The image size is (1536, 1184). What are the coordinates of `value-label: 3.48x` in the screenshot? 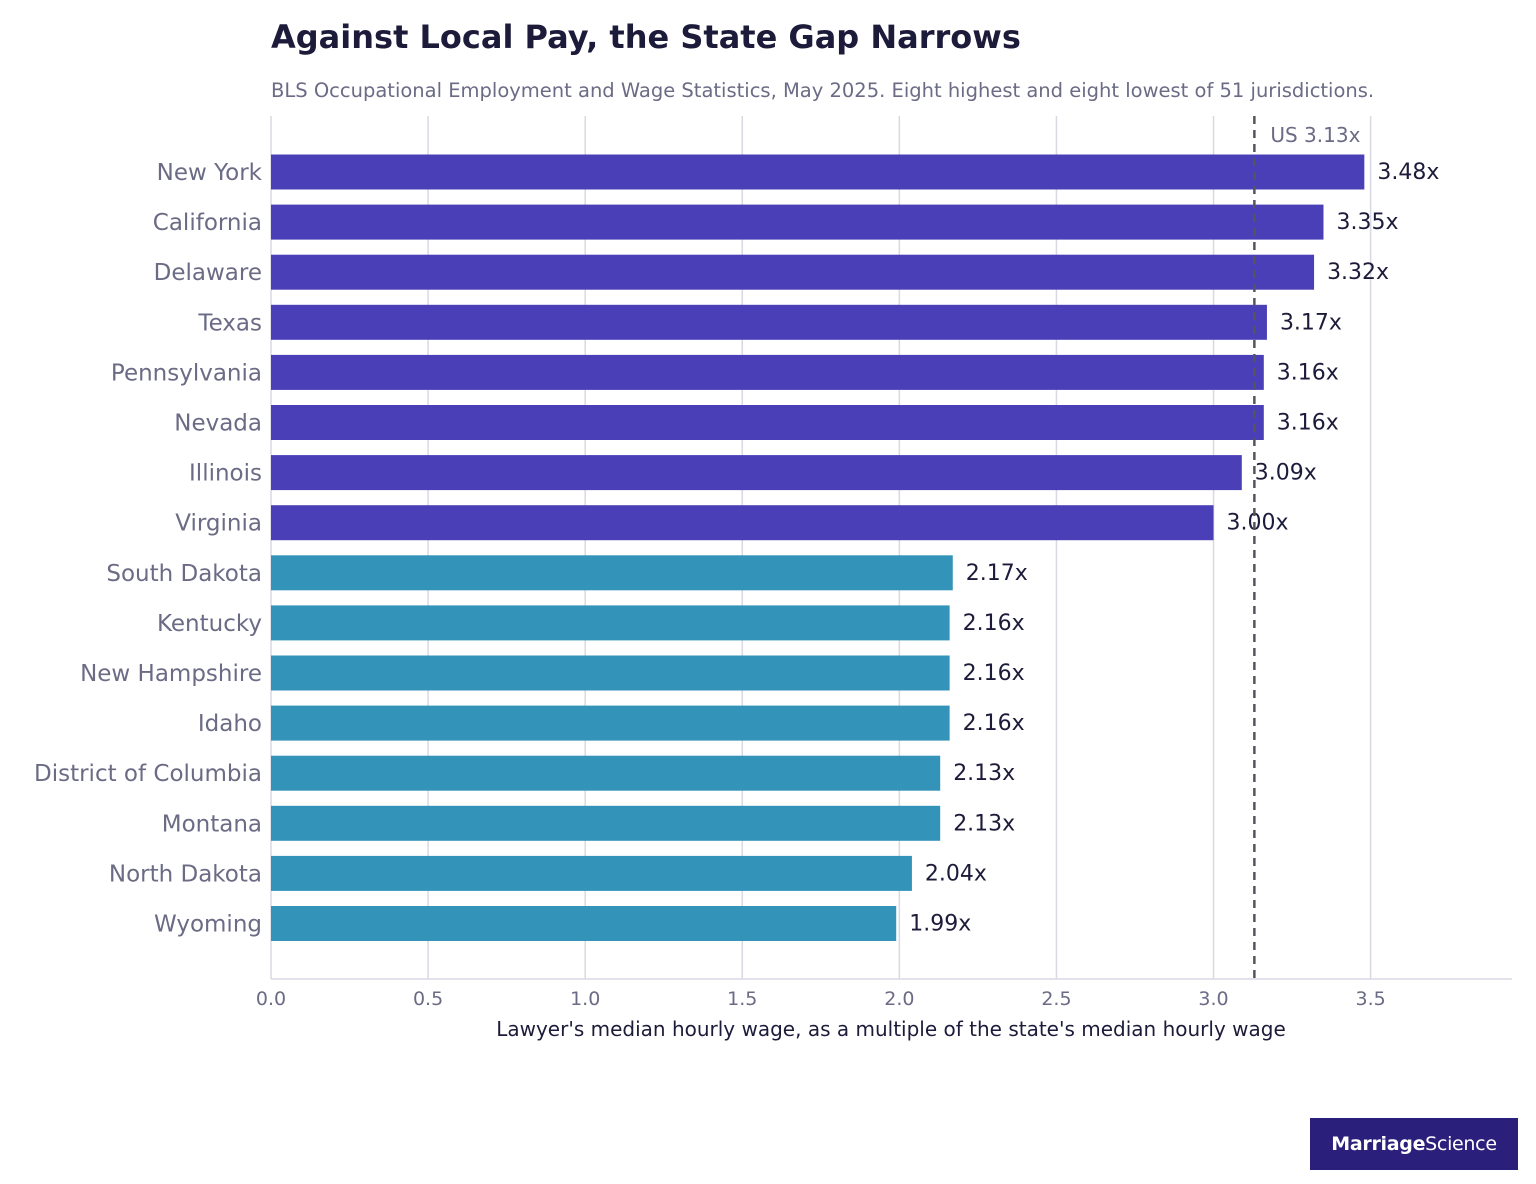 It's located at (1408, 172).